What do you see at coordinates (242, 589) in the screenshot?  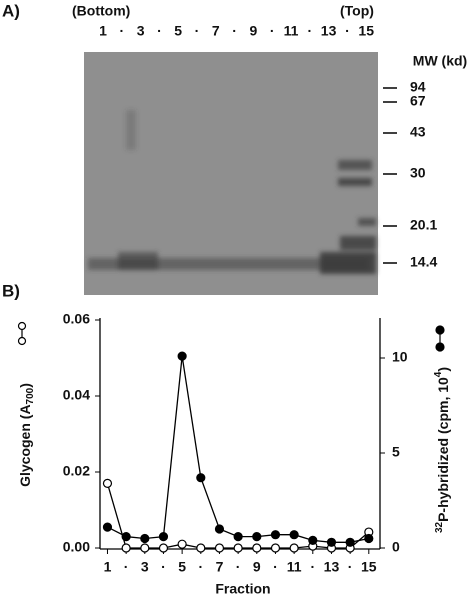 I see `x-axis-title: Fraction` at bounding box center [242, 589].